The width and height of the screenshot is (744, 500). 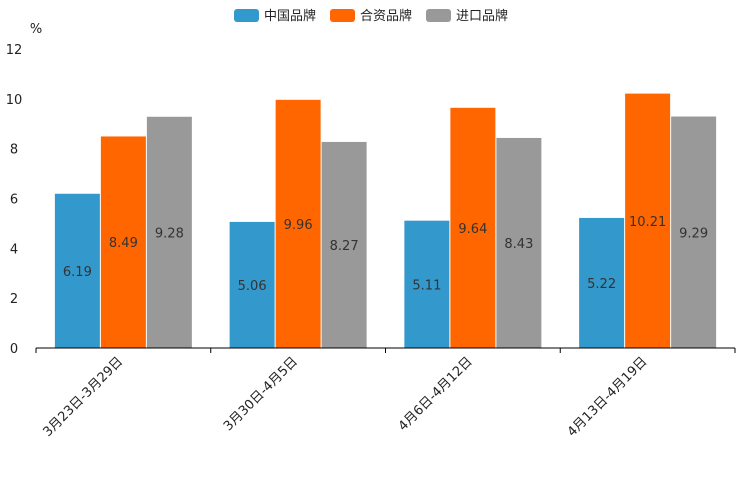 What do you see at coordinates (14, 150) in the screenshot?
I see `y-tick-label: 8` at bounding box center [14, 150].